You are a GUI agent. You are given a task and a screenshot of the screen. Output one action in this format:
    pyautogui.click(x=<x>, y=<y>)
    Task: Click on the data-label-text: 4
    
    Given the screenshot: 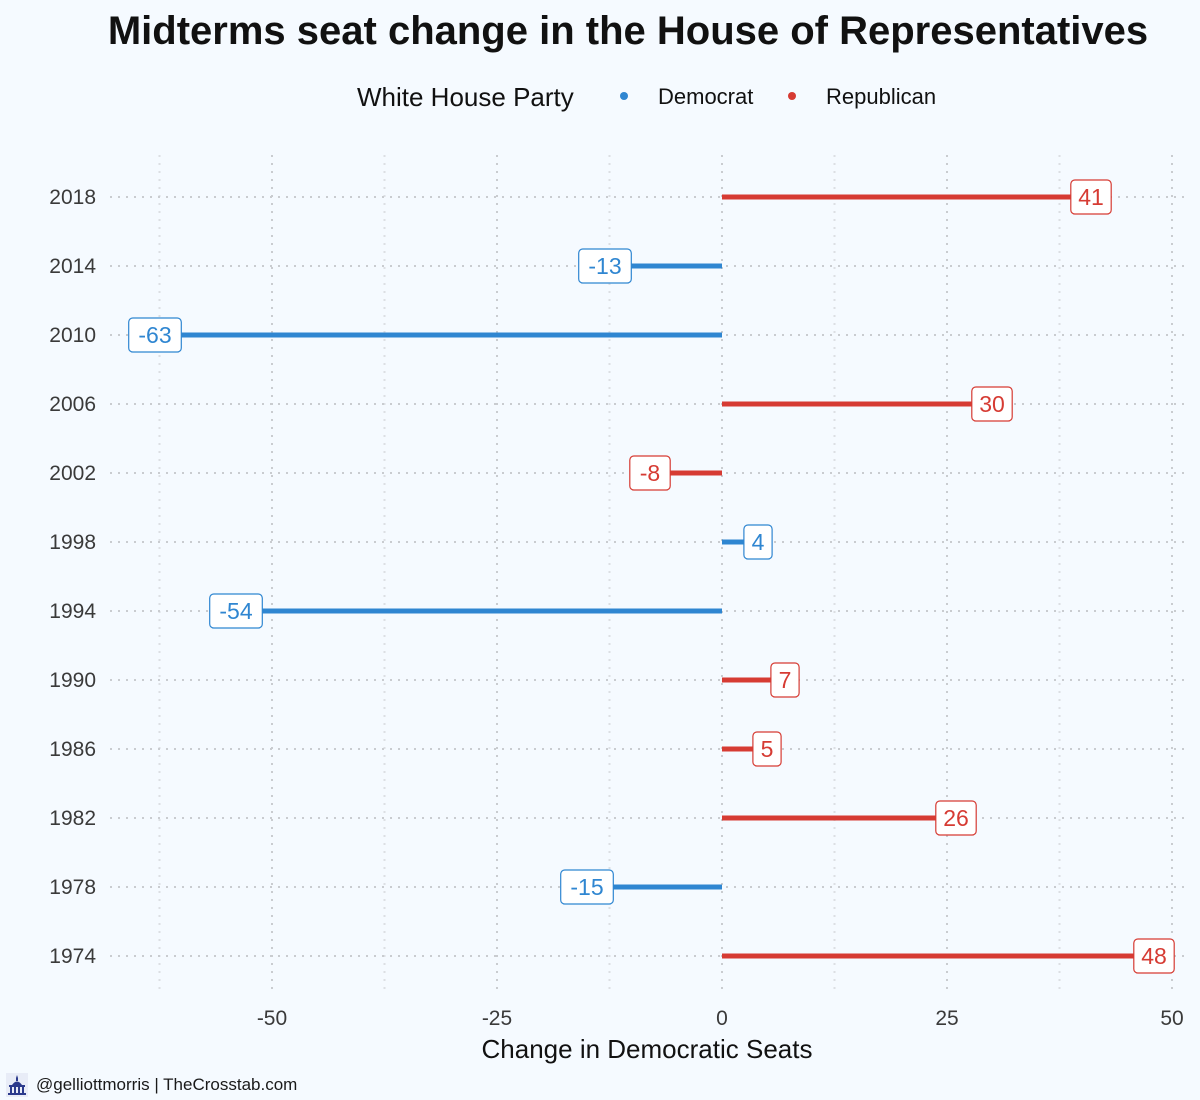 What is the action you would take?
    pyautogui.click(x=758, y=542)
    